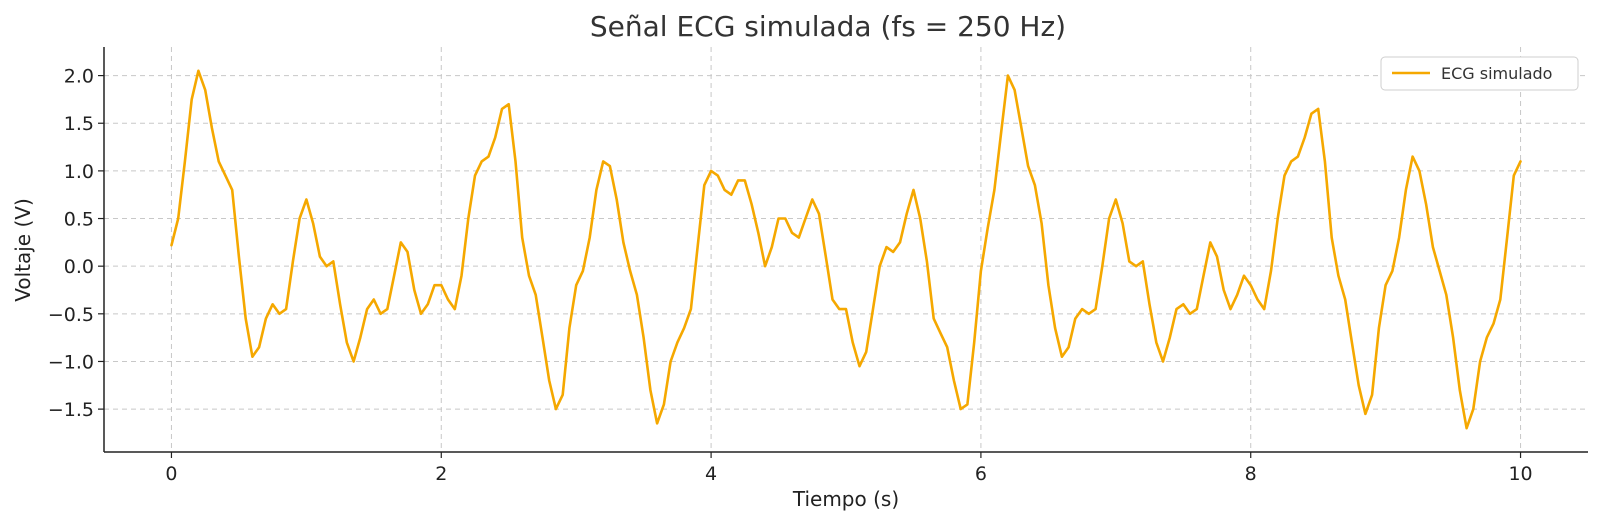 The width and height of the screenshot is (1600, 524). I want to click on legend-label: ECG simulado, so click(1496, 73).